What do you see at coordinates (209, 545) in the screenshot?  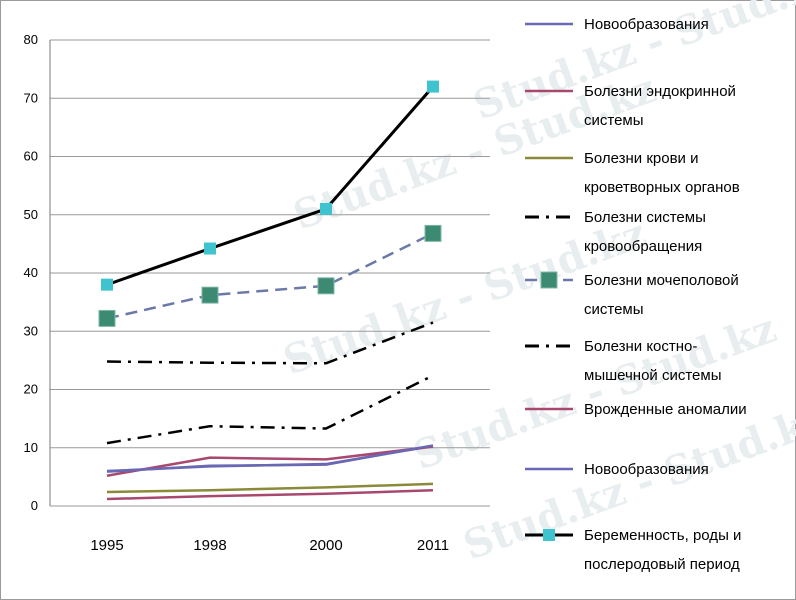 I see `x-tick-label: 1998` at bounding box center [209, 545].